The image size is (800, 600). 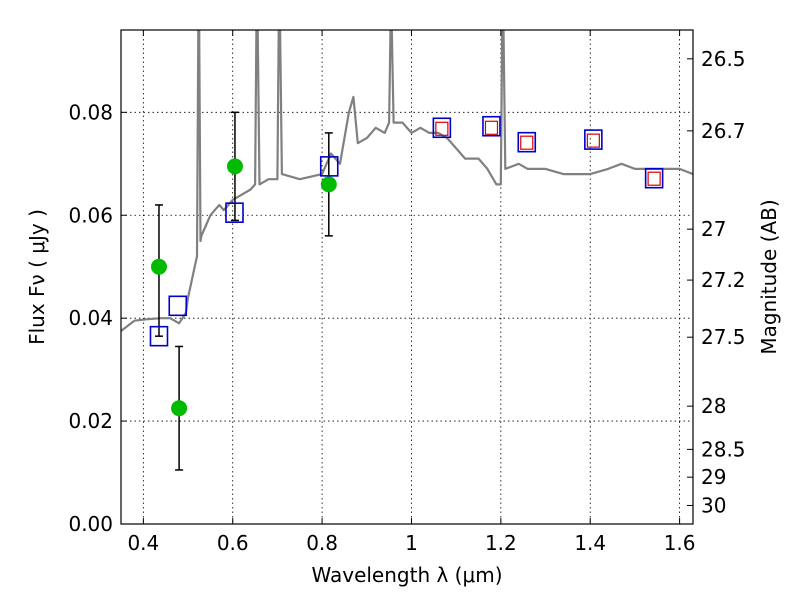 What do you see at coordinates (411, 543) in the screenshot?
I see `x-tick-label: 1` at bounding box center [411, 543].